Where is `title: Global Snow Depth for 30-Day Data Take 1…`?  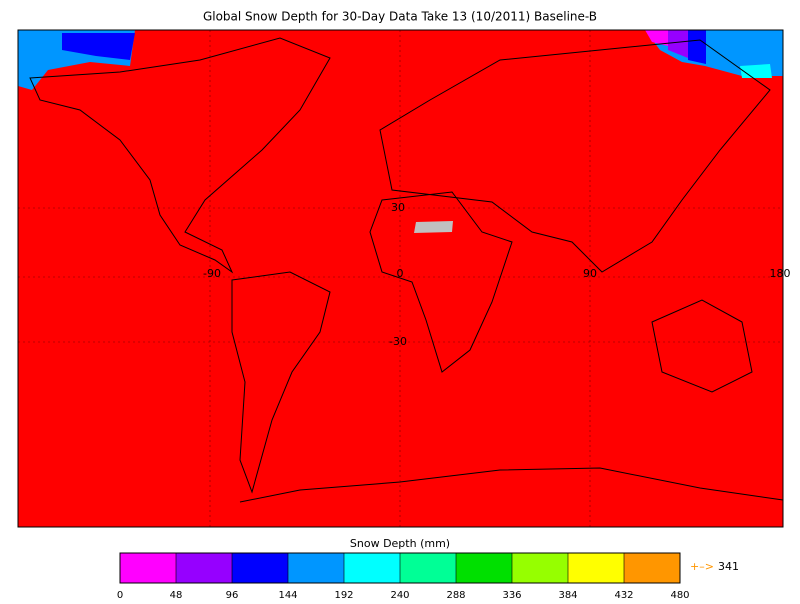
title: Global Snow Depth for 30-Day Data Take 1… is located at coordinates (400, 17).